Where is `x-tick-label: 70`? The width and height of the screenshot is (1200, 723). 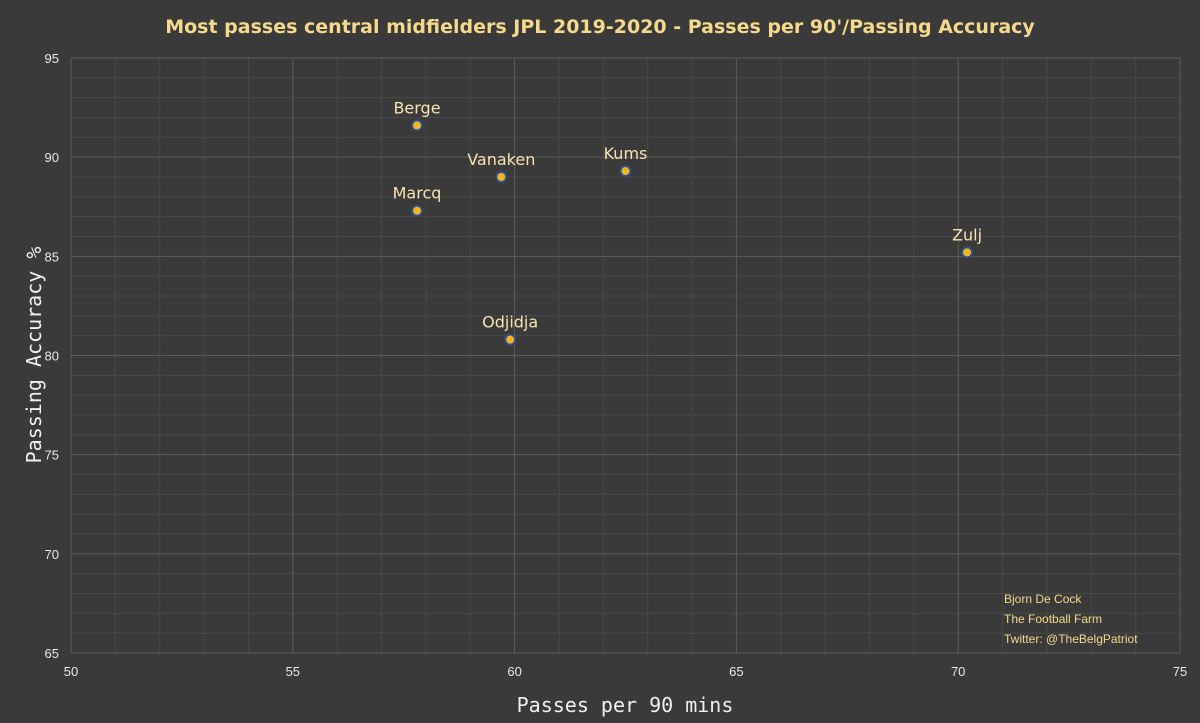
x-tick-label: 70 is located at coordinates (958, 671).